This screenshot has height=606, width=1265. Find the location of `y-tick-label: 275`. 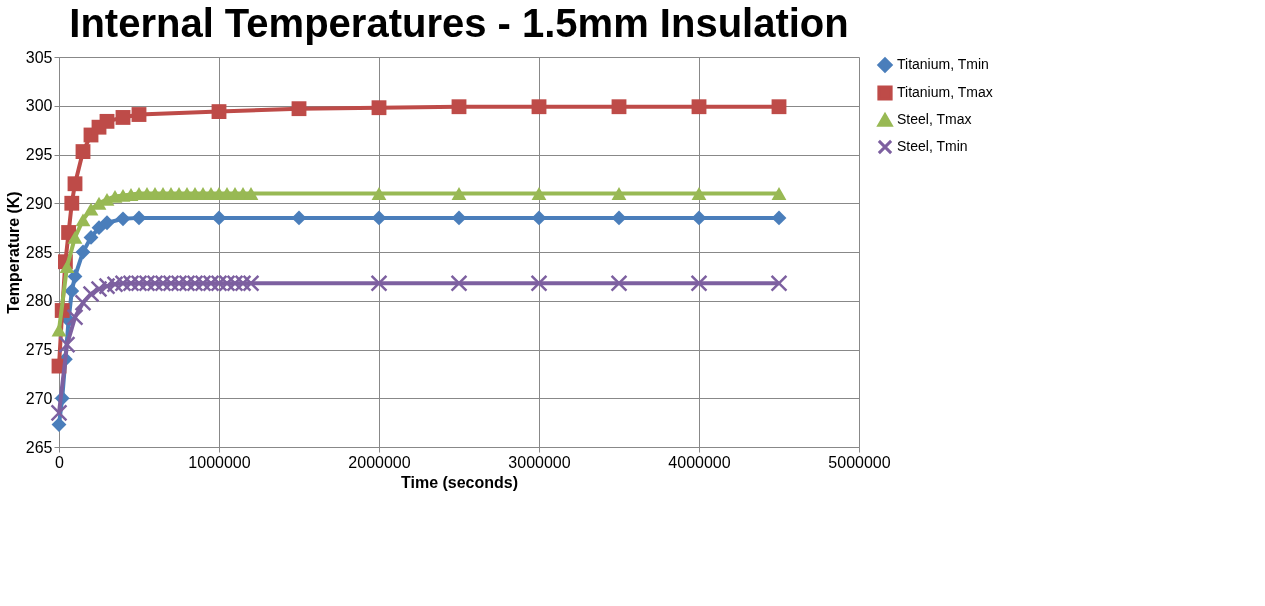

y-tick-label: 275 is located at coordinates (39, 349).